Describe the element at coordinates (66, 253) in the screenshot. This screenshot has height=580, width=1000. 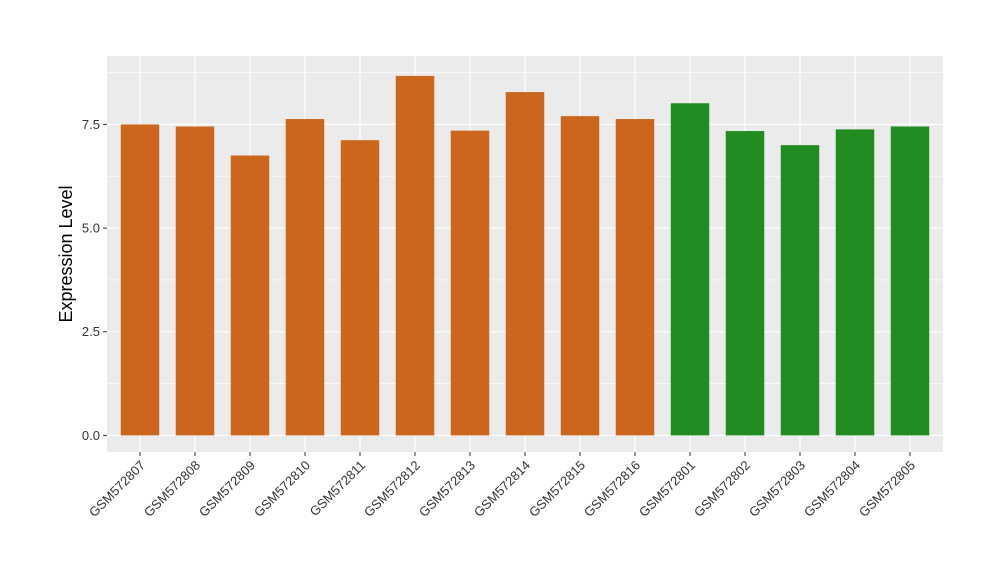
I see `y-axis-title: Expression Level` at that location.